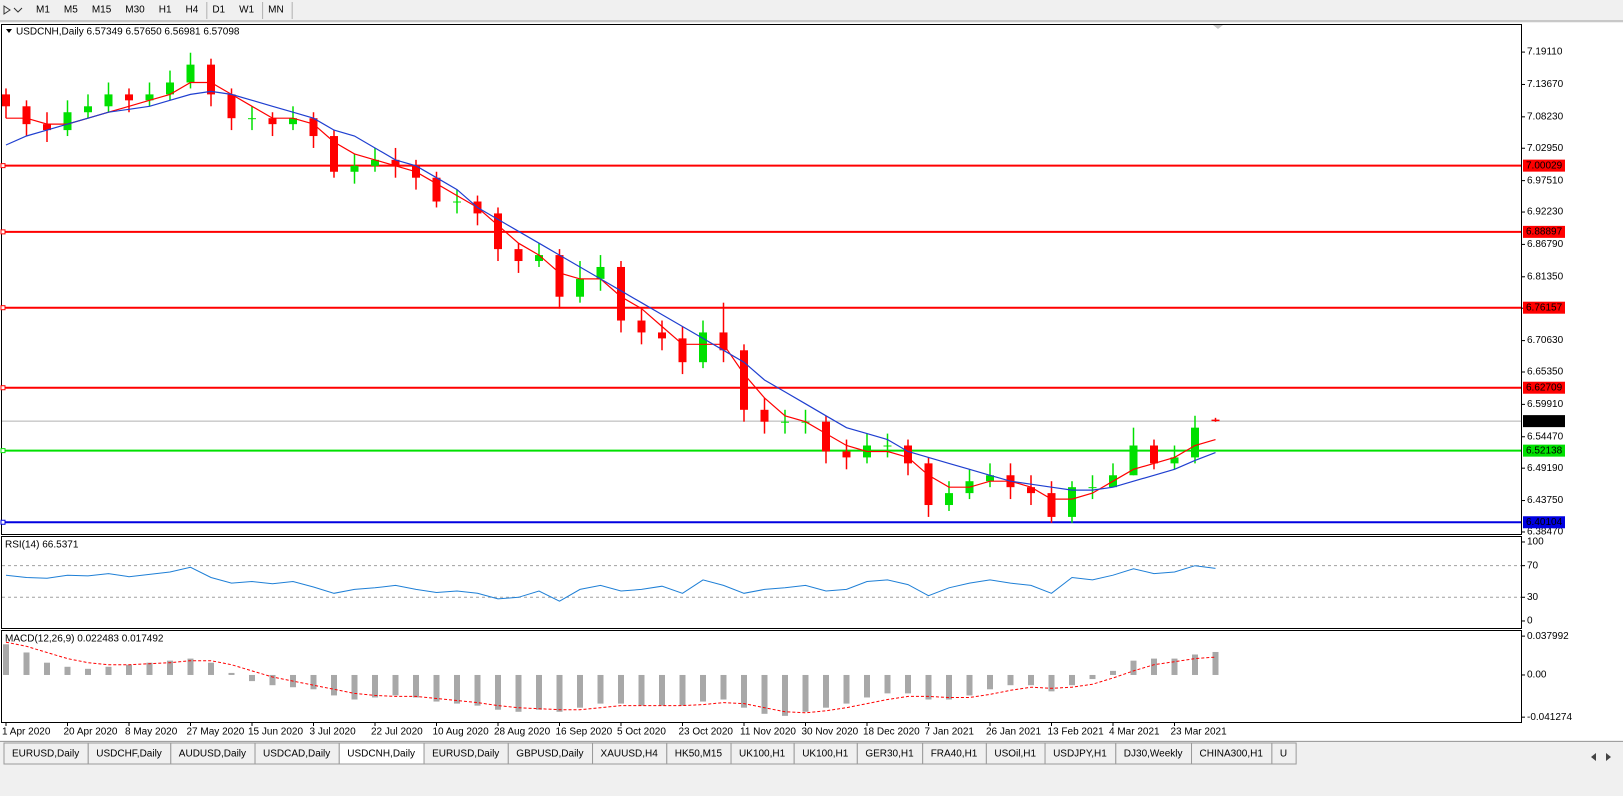 The height and width of the screenshot is (796, 1623). What do you see at coordinates (333, 732) in the screenshot?
I see `x-tick-label: 3 Jul 2020` at bounding box center [333, 732].